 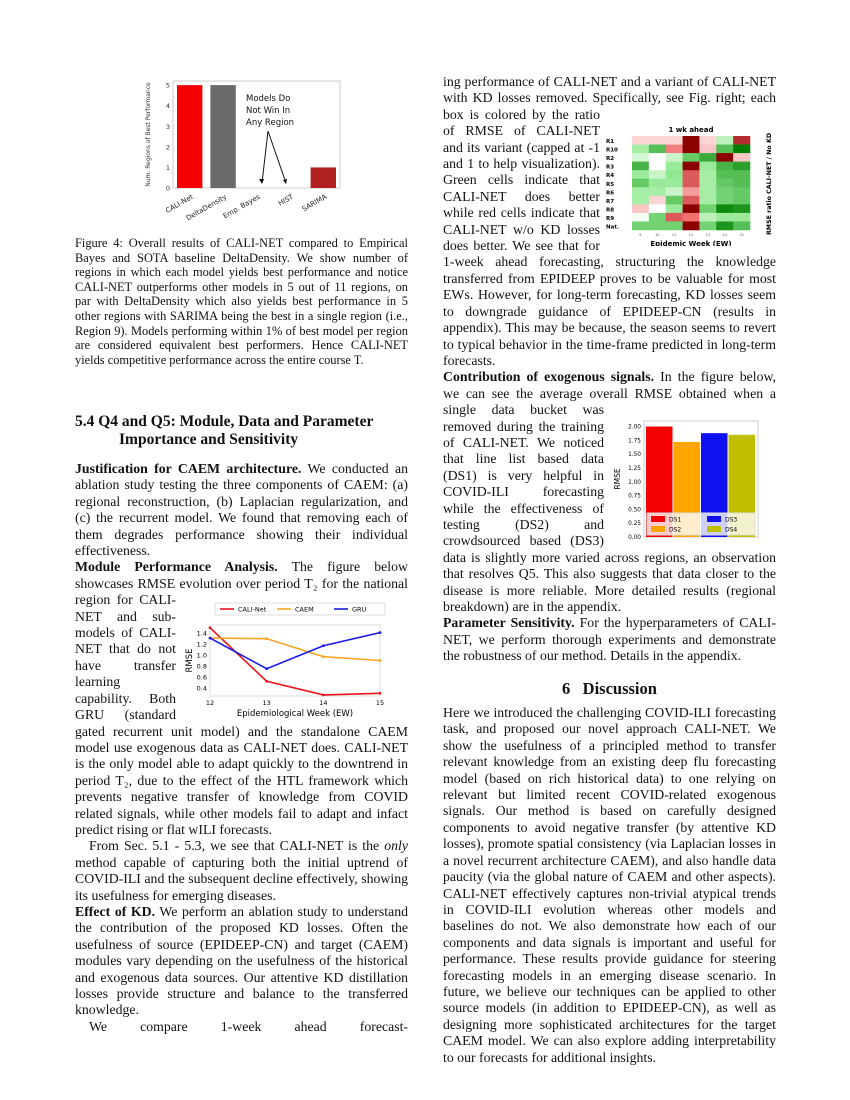 What do you see at coordinates (202, 645) in the screenshot?
I see `y-tick-label: 1.2` at bounding box center [202, 645].